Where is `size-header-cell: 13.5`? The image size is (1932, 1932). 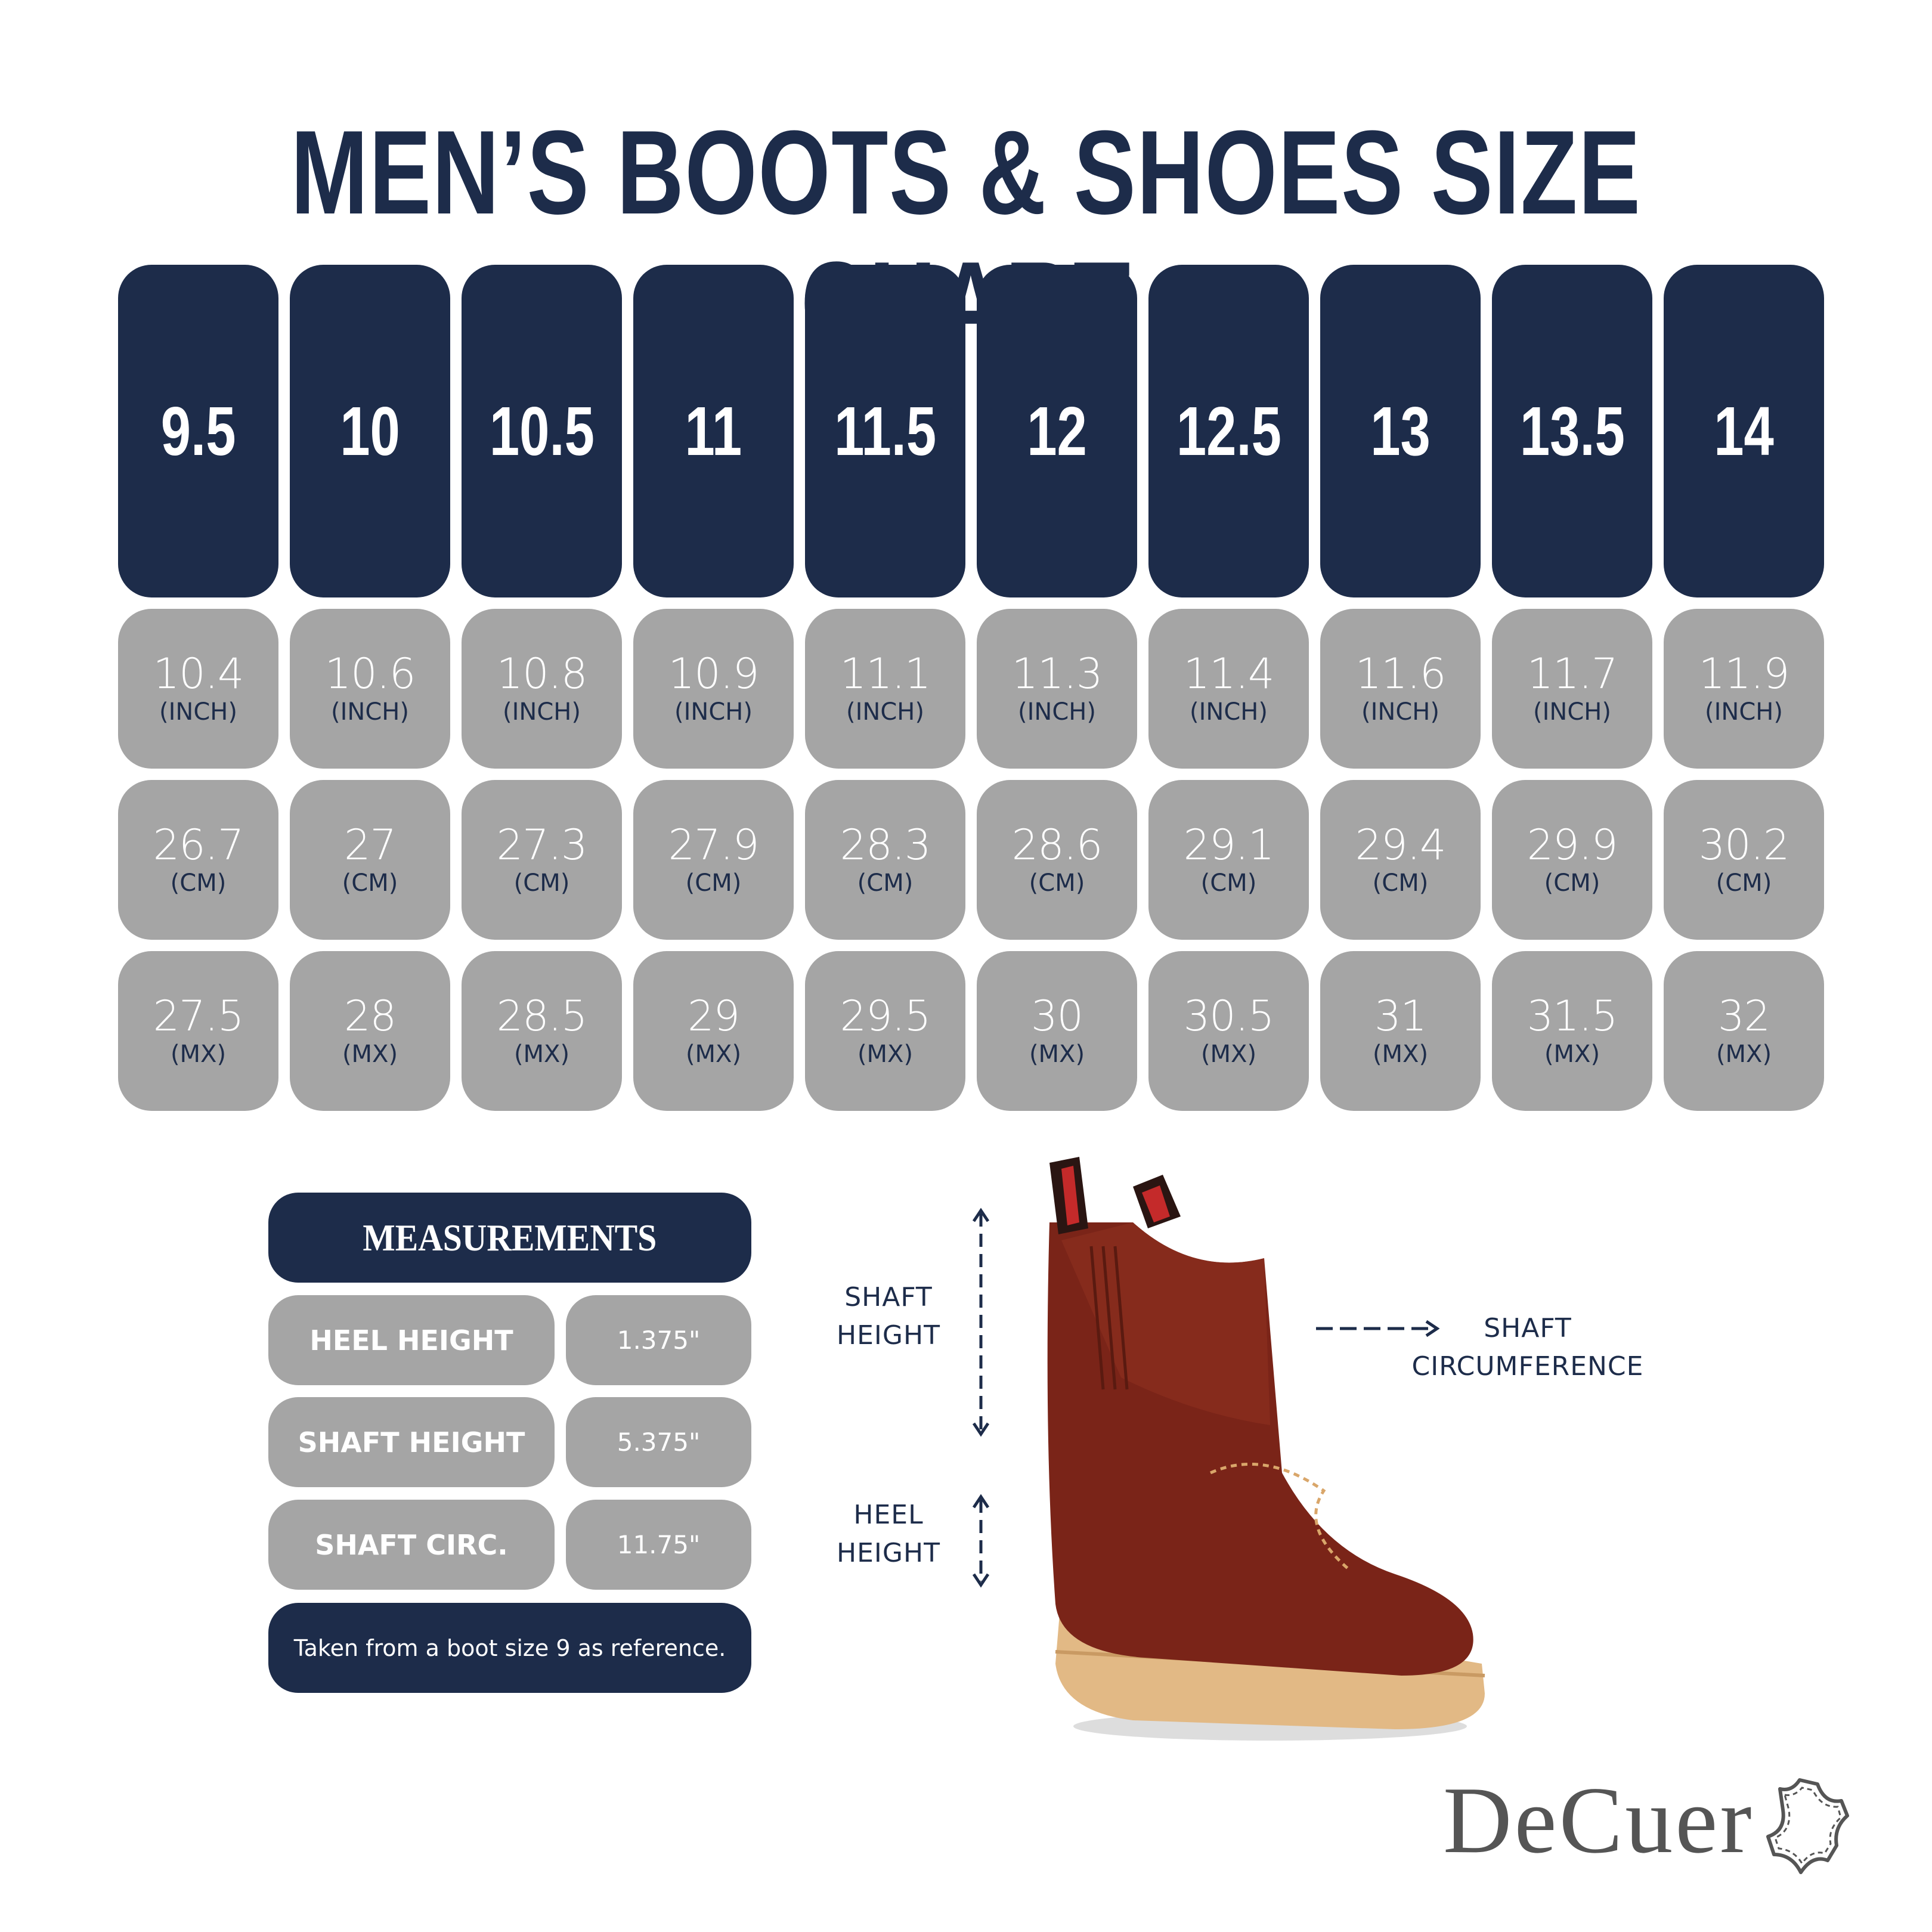 size-header-cell: 13.5 is located at coordinates (1572, 431).